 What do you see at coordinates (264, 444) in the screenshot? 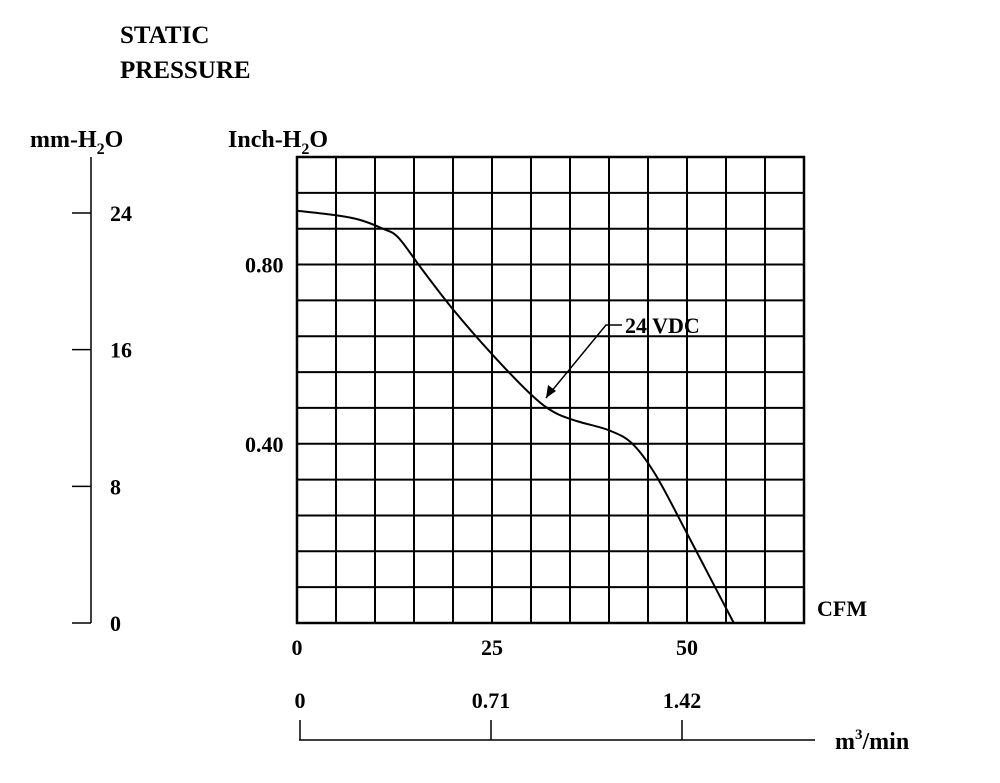
I see `inch-tick-label: 0.40` at bounding box center [264, 444].